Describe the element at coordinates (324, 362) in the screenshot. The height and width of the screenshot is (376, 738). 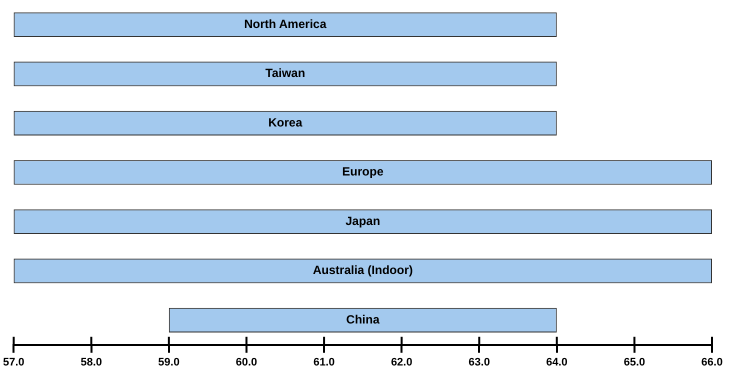
I see `x-tick-label: 61.0` at that location.